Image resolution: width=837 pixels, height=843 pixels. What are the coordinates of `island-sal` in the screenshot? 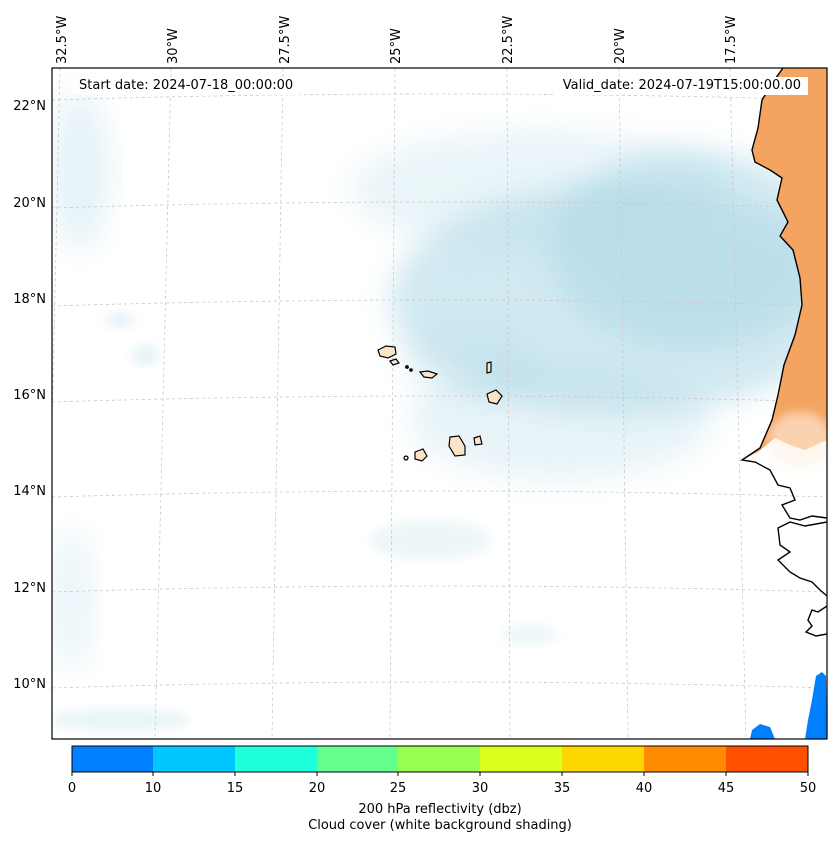 It's located at (489, 367).